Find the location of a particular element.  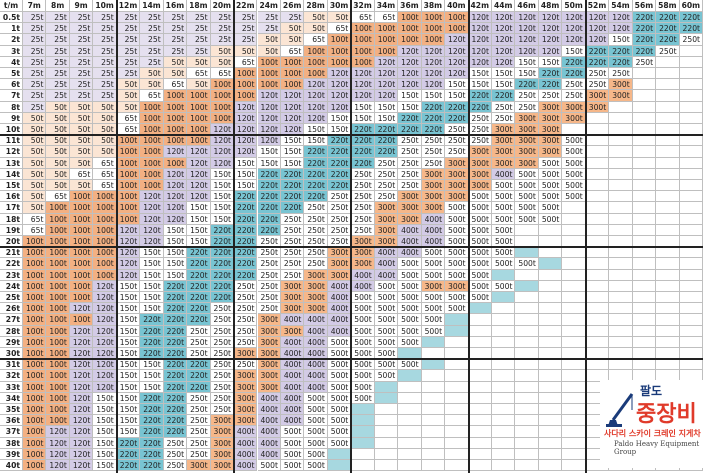

row-header: 16t is located at coordinates (11, 197).